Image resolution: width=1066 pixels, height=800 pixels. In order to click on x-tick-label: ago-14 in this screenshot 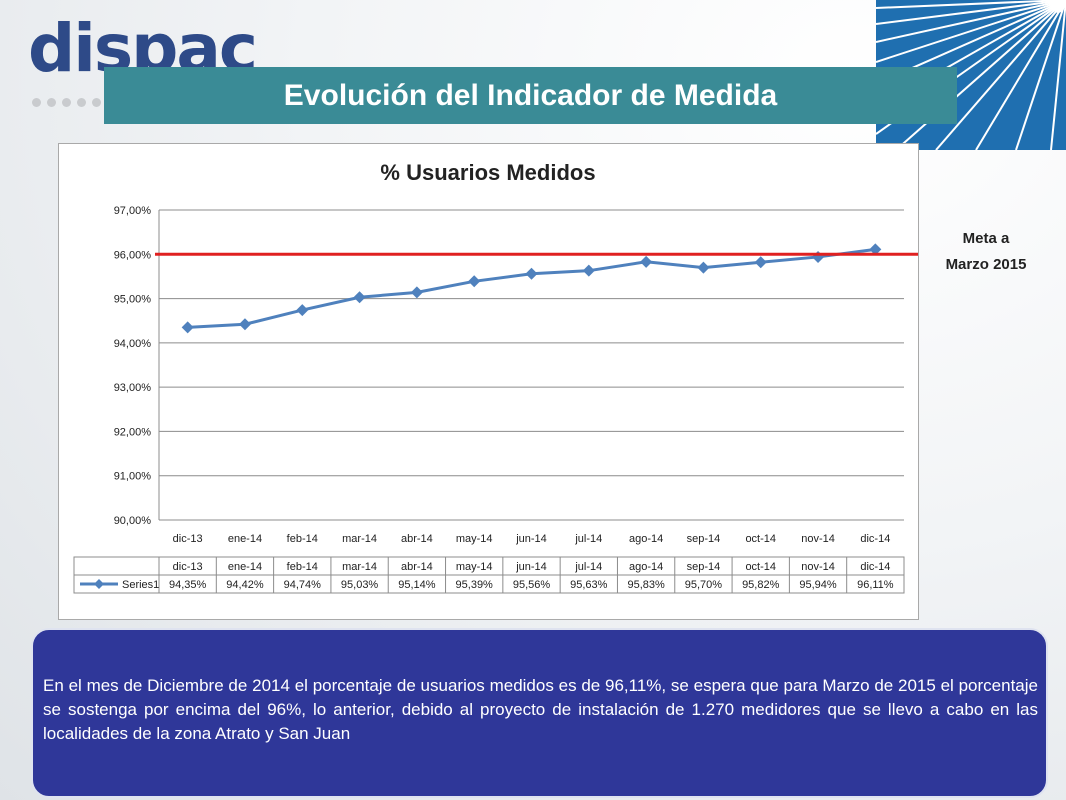, I will do `click(646, 539)`.